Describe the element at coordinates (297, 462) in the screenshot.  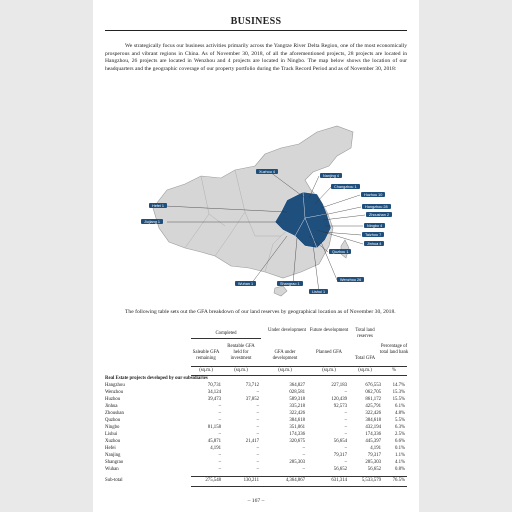
I see `row-cell-c3: 285,303` at that location.